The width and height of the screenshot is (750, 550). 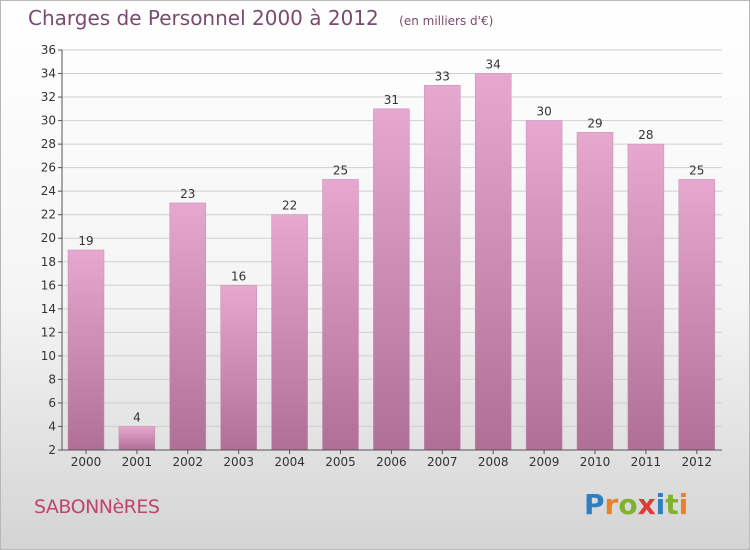 I want to click on chart-title-text: Charges de Personnel 2000 à 2012, so click(x=203, y=18).